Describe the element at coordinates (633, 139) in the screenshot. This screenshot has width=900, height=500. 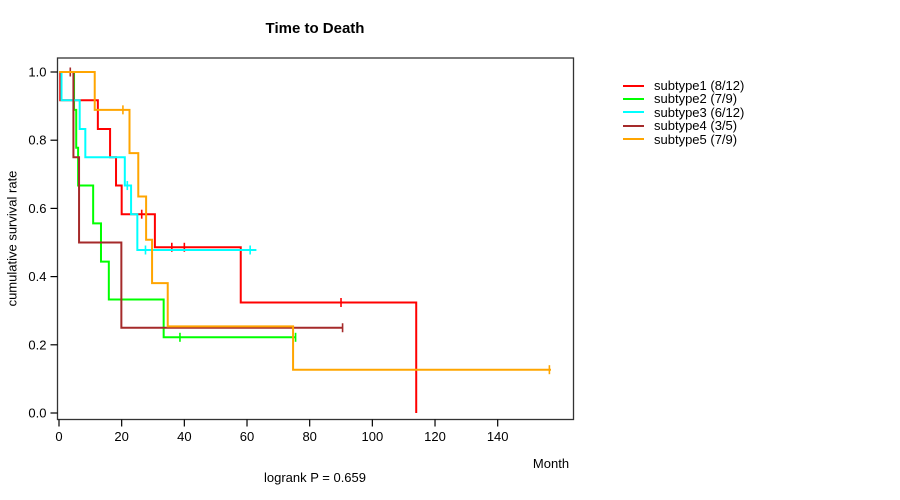
I see `legend-line-swatch-orange` at that location.